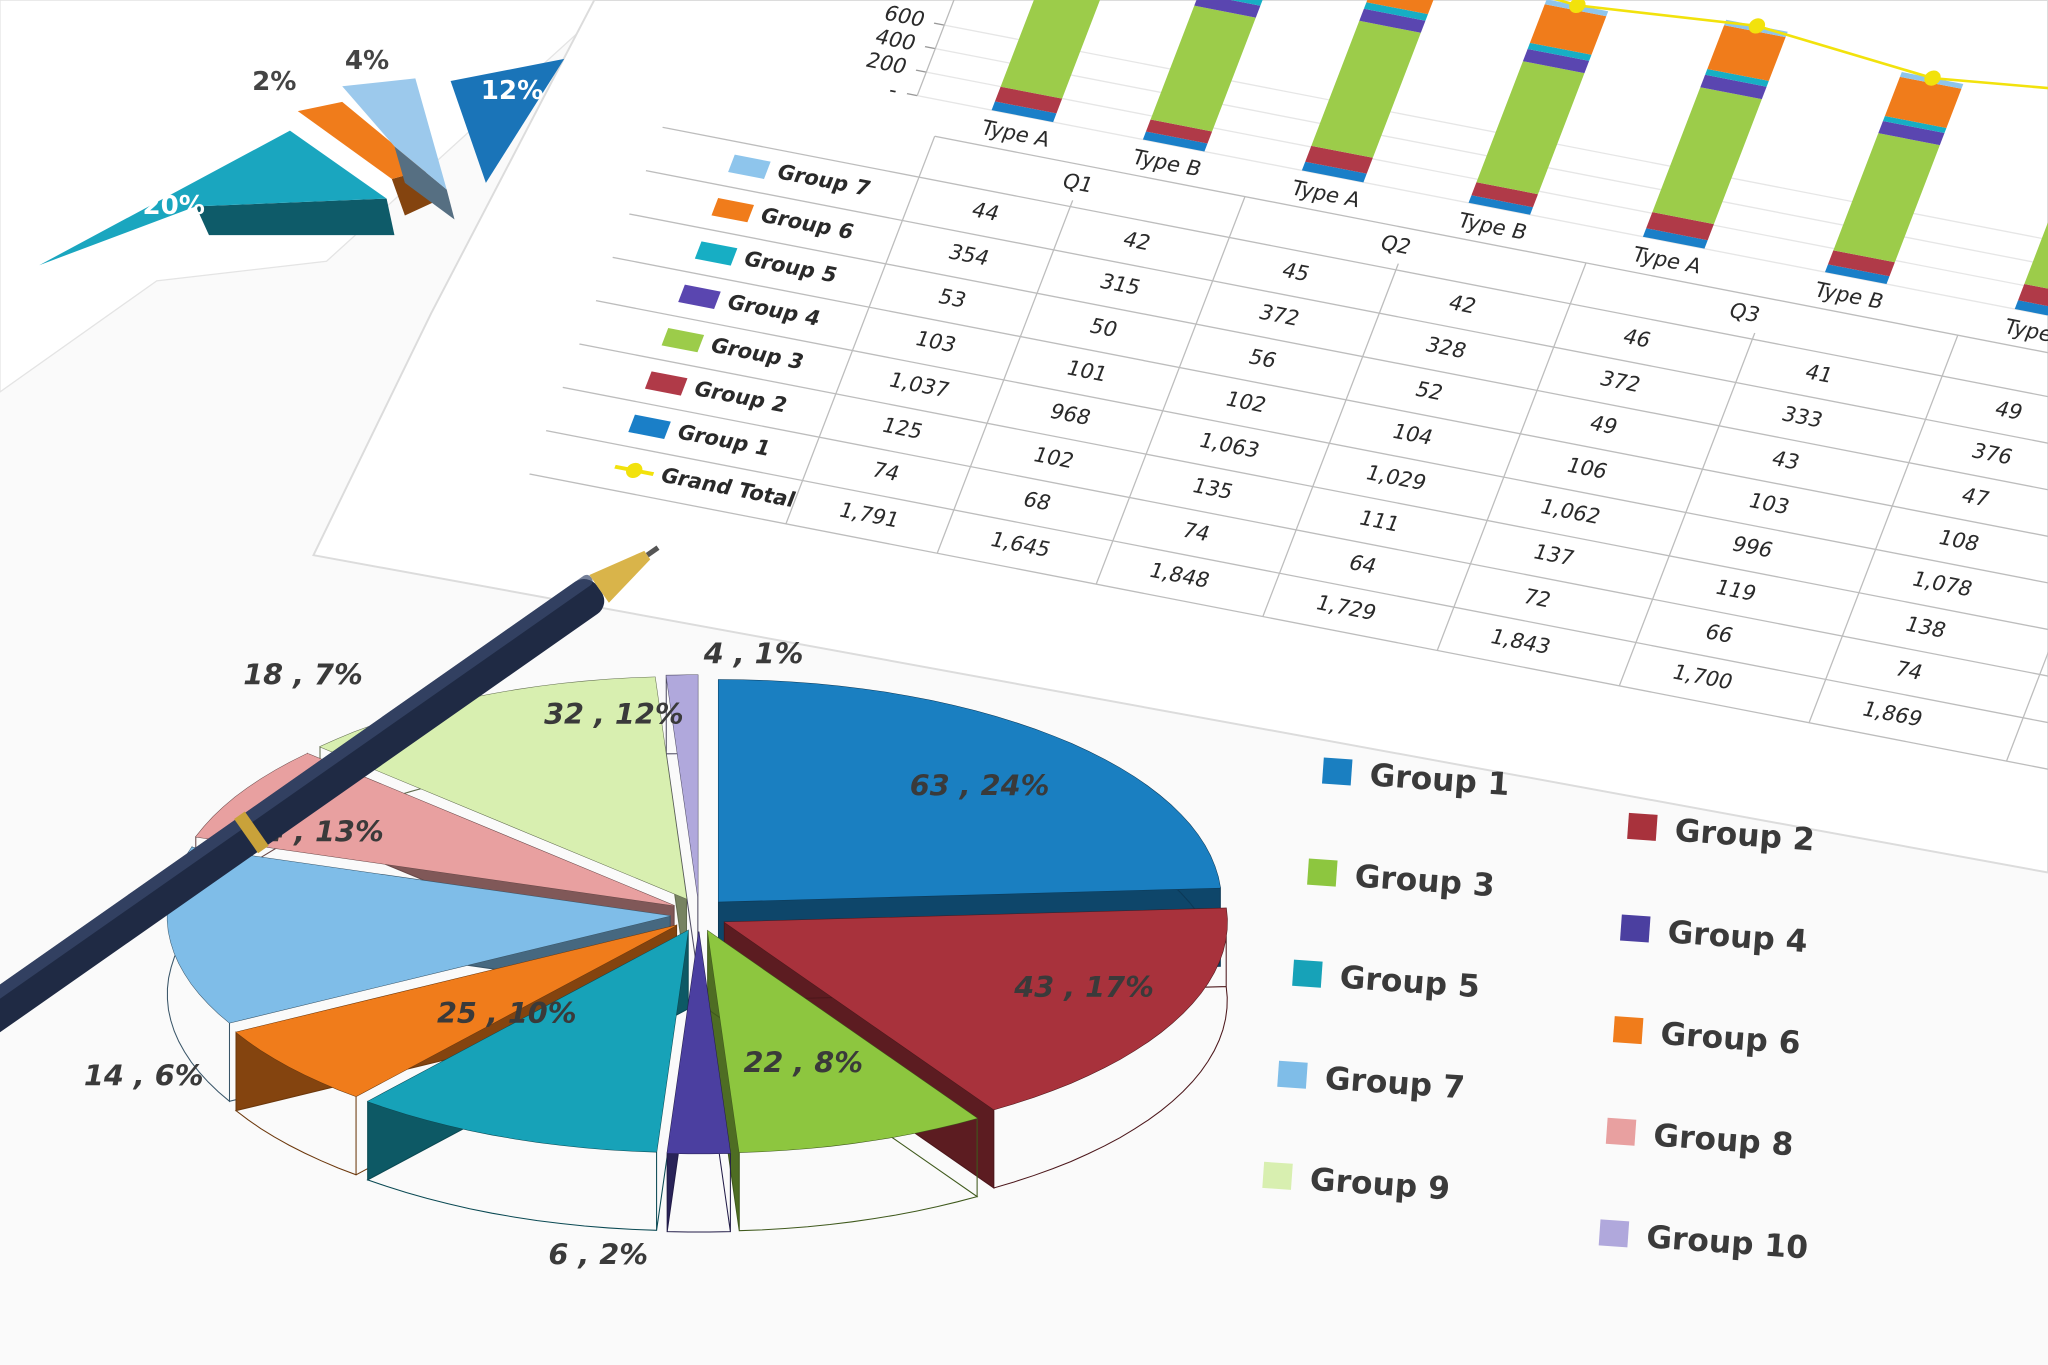 Image resolution: width=2048 pixels, height=1365 pixels. I want to click on pie-wedge-label: 20%, so click(173, 206).